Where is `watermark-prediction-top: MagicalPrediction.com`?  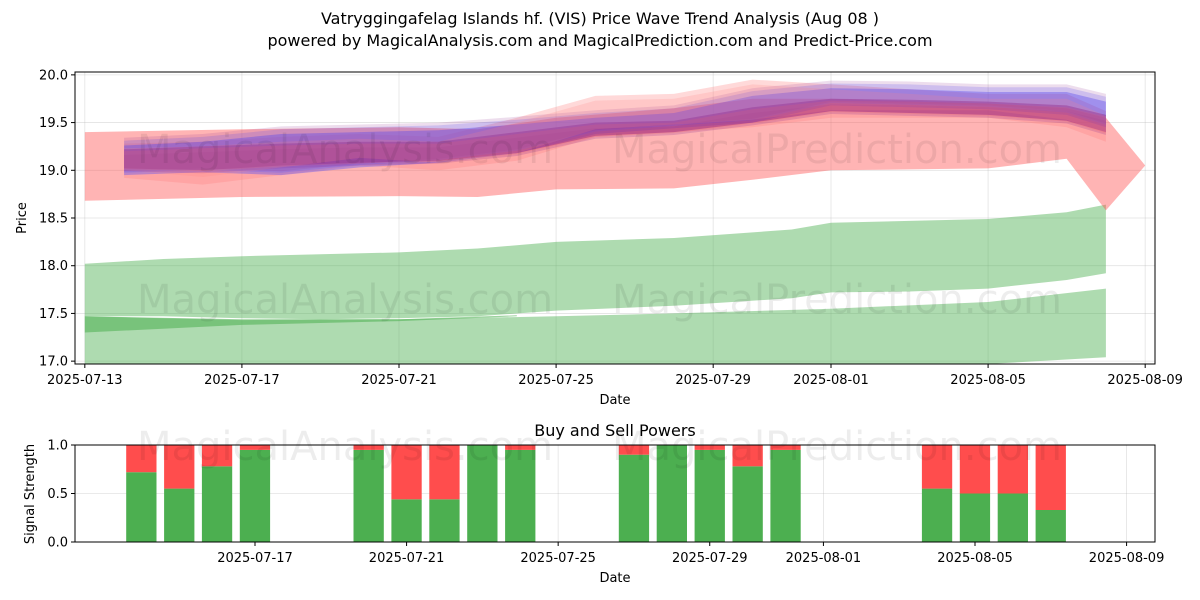
watermark-prediction-top: MagicalPrediction.com is located at coordinates (837, 150).